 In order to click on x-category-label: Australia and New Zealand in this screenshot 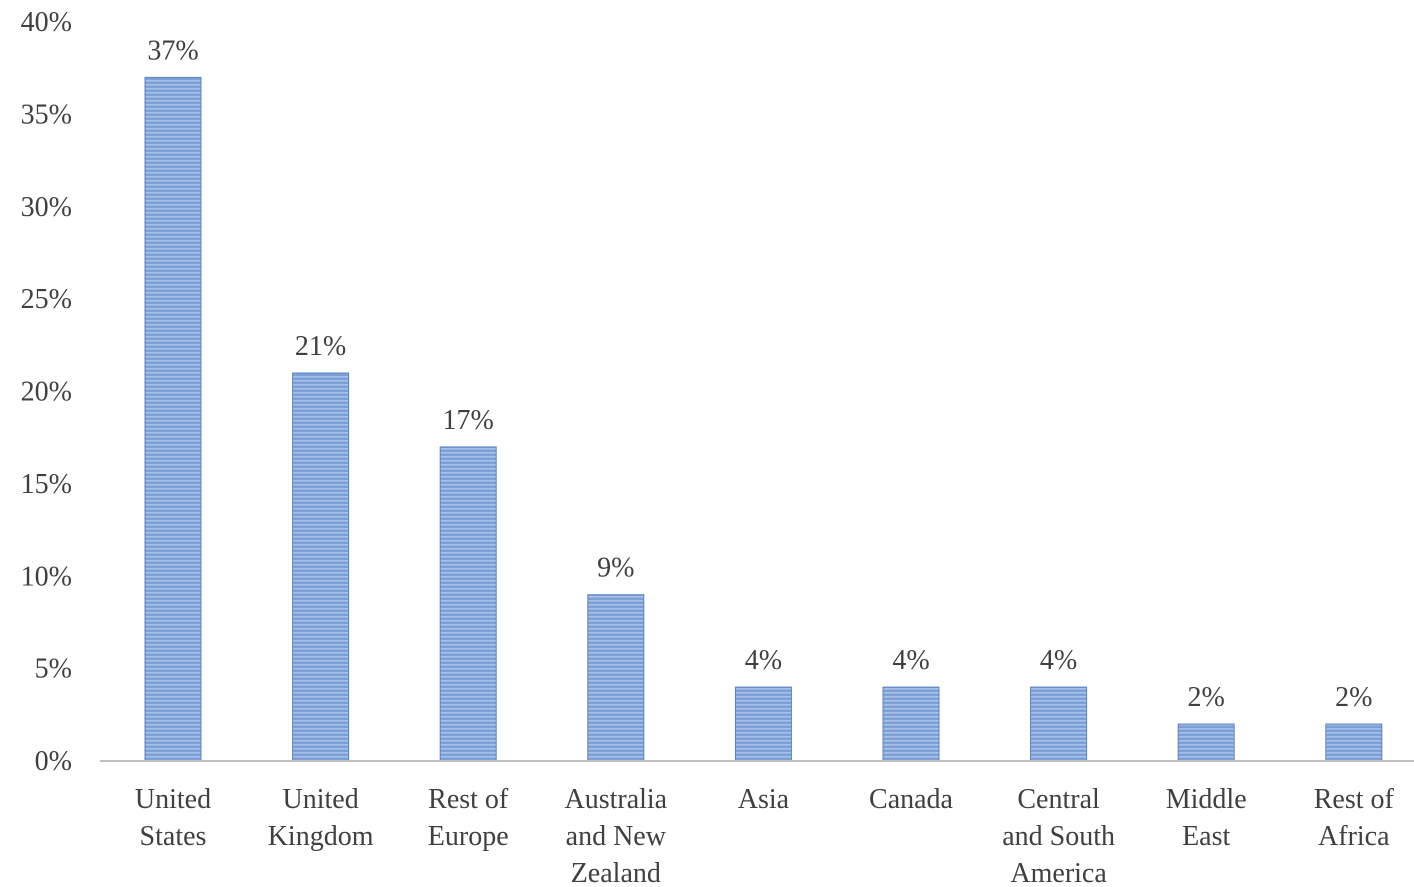, I will do `click(615, 835)`.